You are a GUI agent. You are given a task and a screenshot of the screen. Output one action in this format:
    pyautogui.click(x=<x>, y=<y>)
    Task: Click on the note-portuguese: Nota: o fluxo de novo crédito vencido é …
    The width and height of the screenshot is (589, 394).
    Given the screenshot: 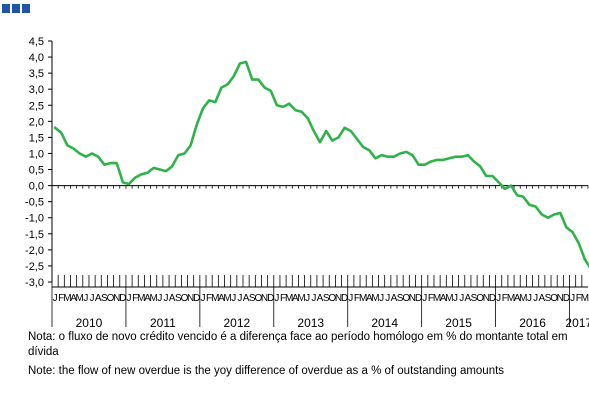 What is the action you would take?
    pyautogui.click(x=298, y=344)
    